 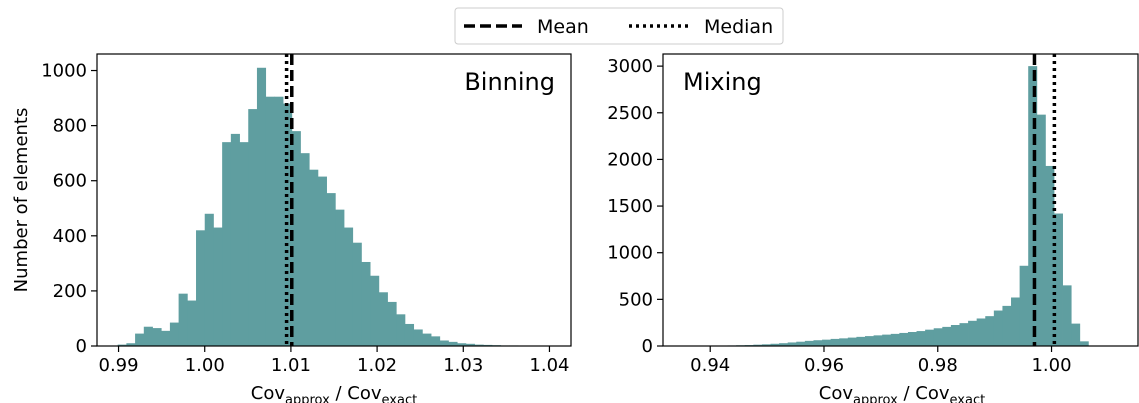 I want to click on mixing-ytick-label: 1000, so click(x=630, y=253).